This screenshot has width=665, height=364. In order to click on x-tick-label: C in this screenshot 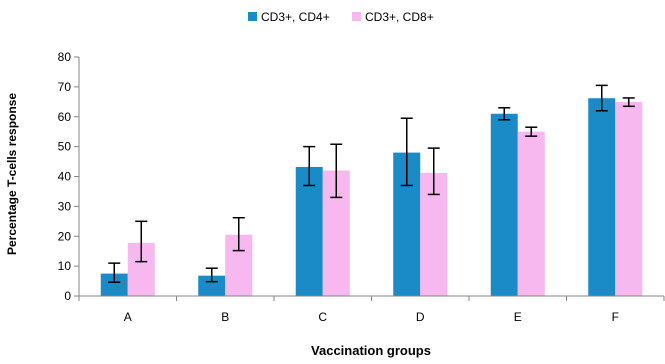, I will do `click(322, 317)`.